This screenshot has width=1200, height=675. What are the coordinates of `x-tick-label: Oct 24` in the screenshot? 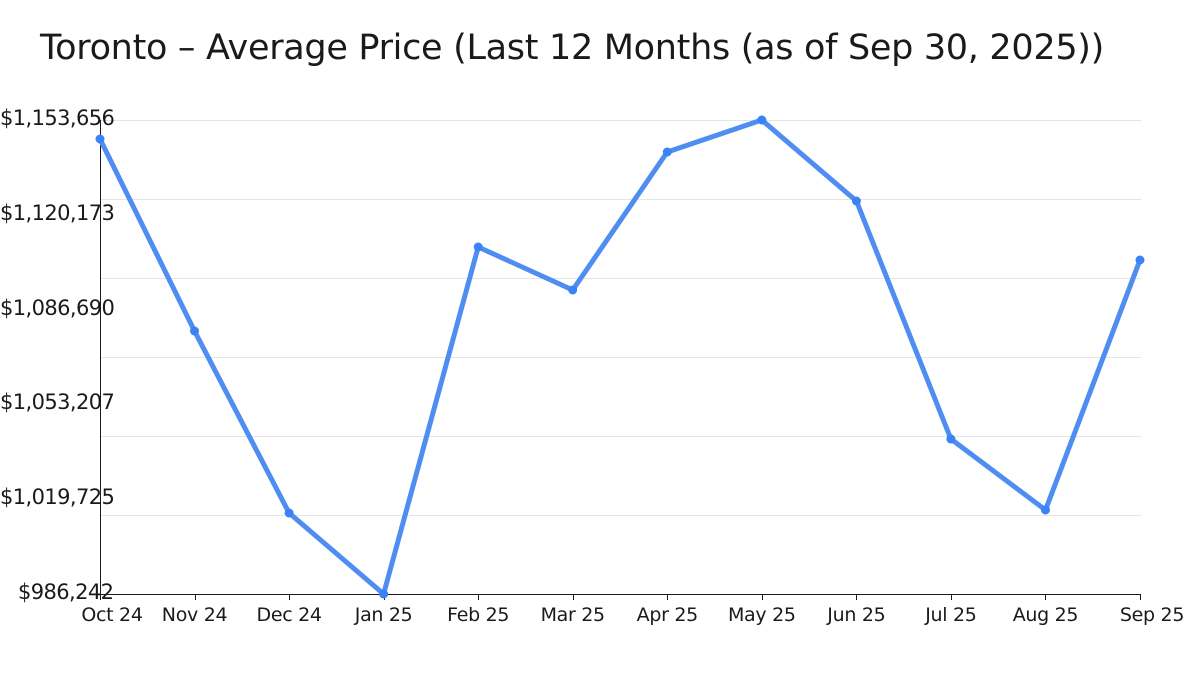 It's located at (112, 615).